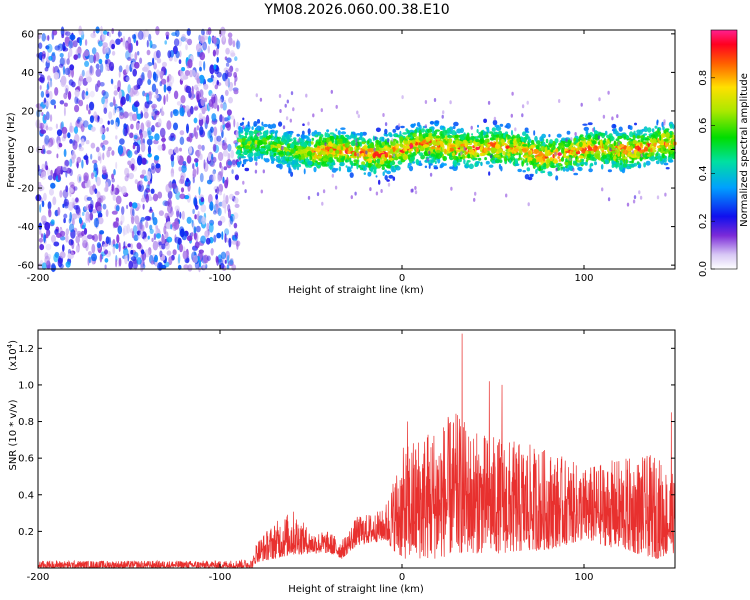 The width and height of the screenshot is (750, 600). Describe the element at coordinates (38, 577) in the screenshot. I see `x-tick-label: -200` at that location.